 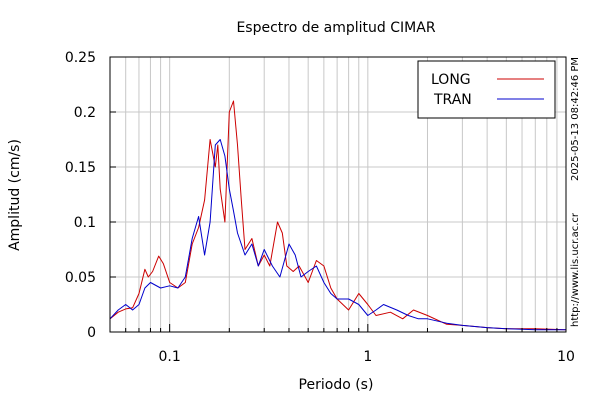 I want to click on chart-title: Espectro de amplitud CIMAR, so click(x=335, y=28).